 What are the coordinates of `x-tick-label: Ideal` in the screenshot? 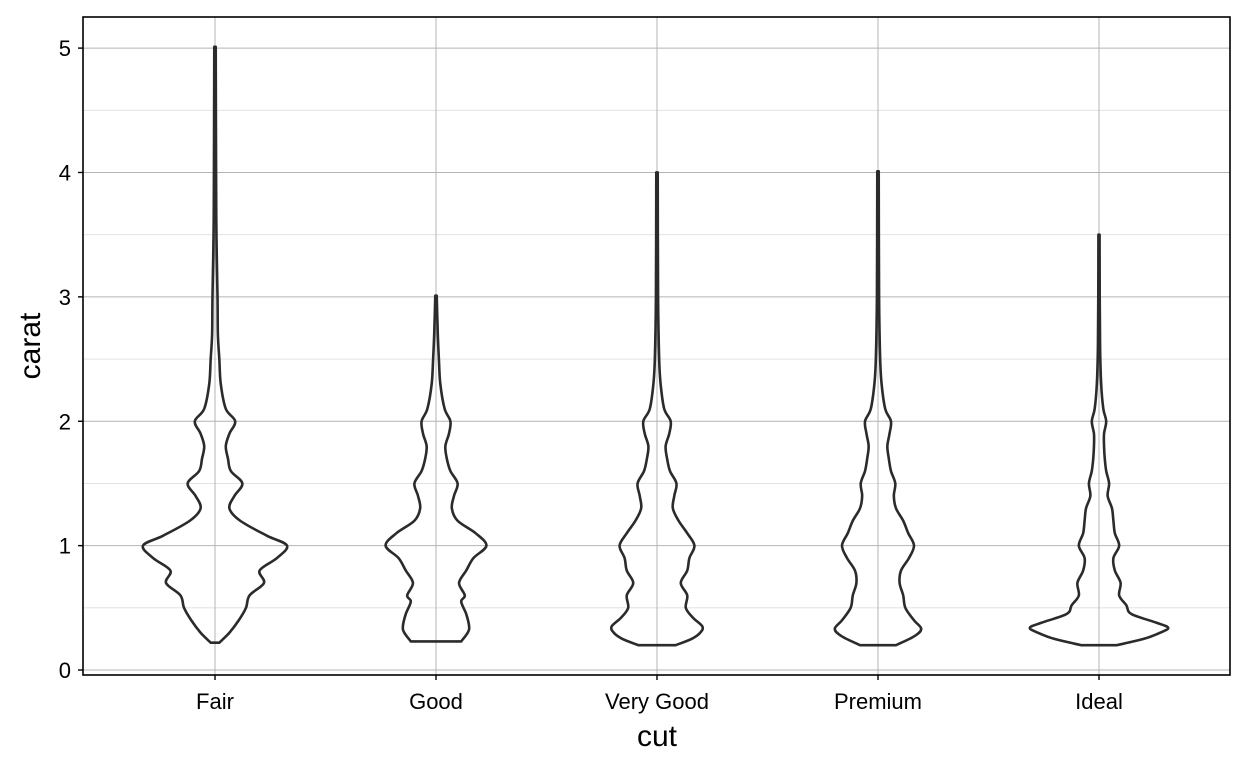 It's located at (1099, 701).